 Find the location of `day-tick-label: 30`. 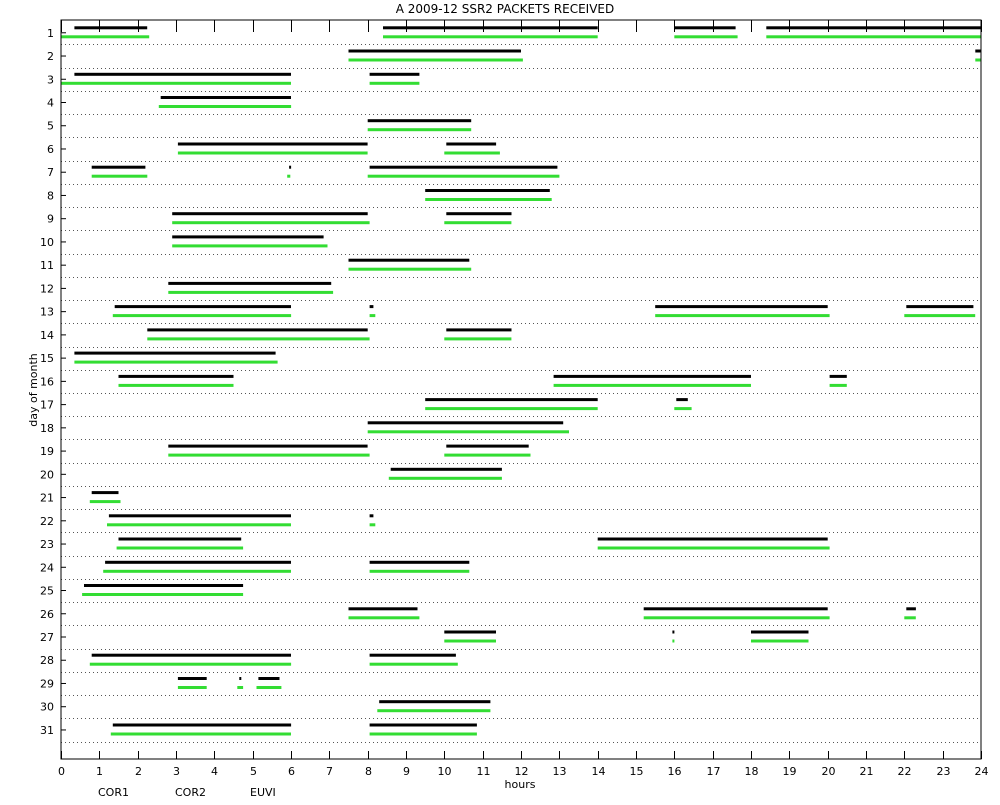

day-tick-label: 30 is located at coordinates (47, 707).